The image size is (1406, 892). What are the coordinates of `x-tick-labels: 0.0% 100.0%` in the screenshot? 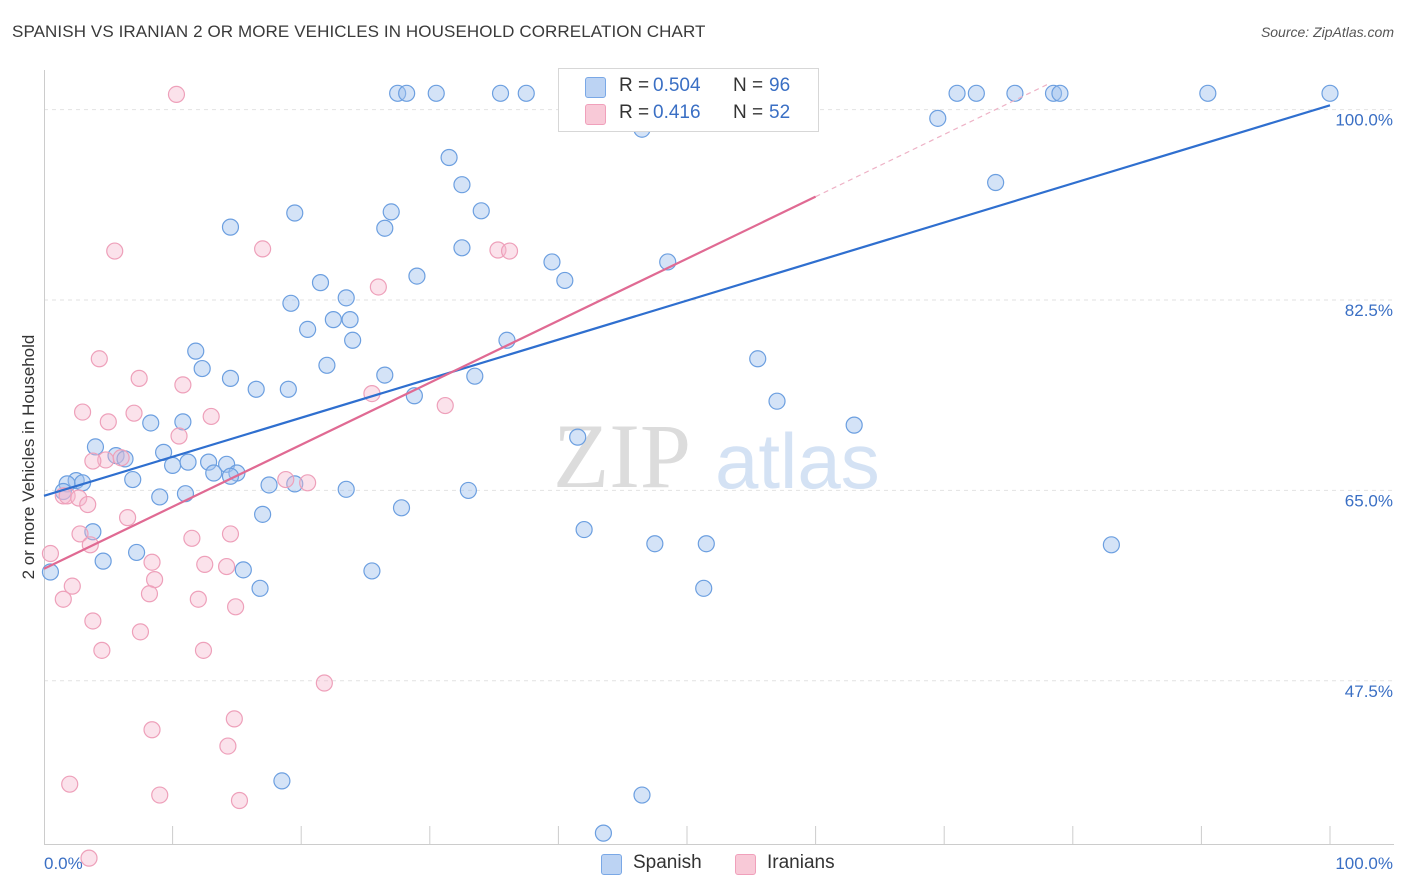 It's located at (718, 863).